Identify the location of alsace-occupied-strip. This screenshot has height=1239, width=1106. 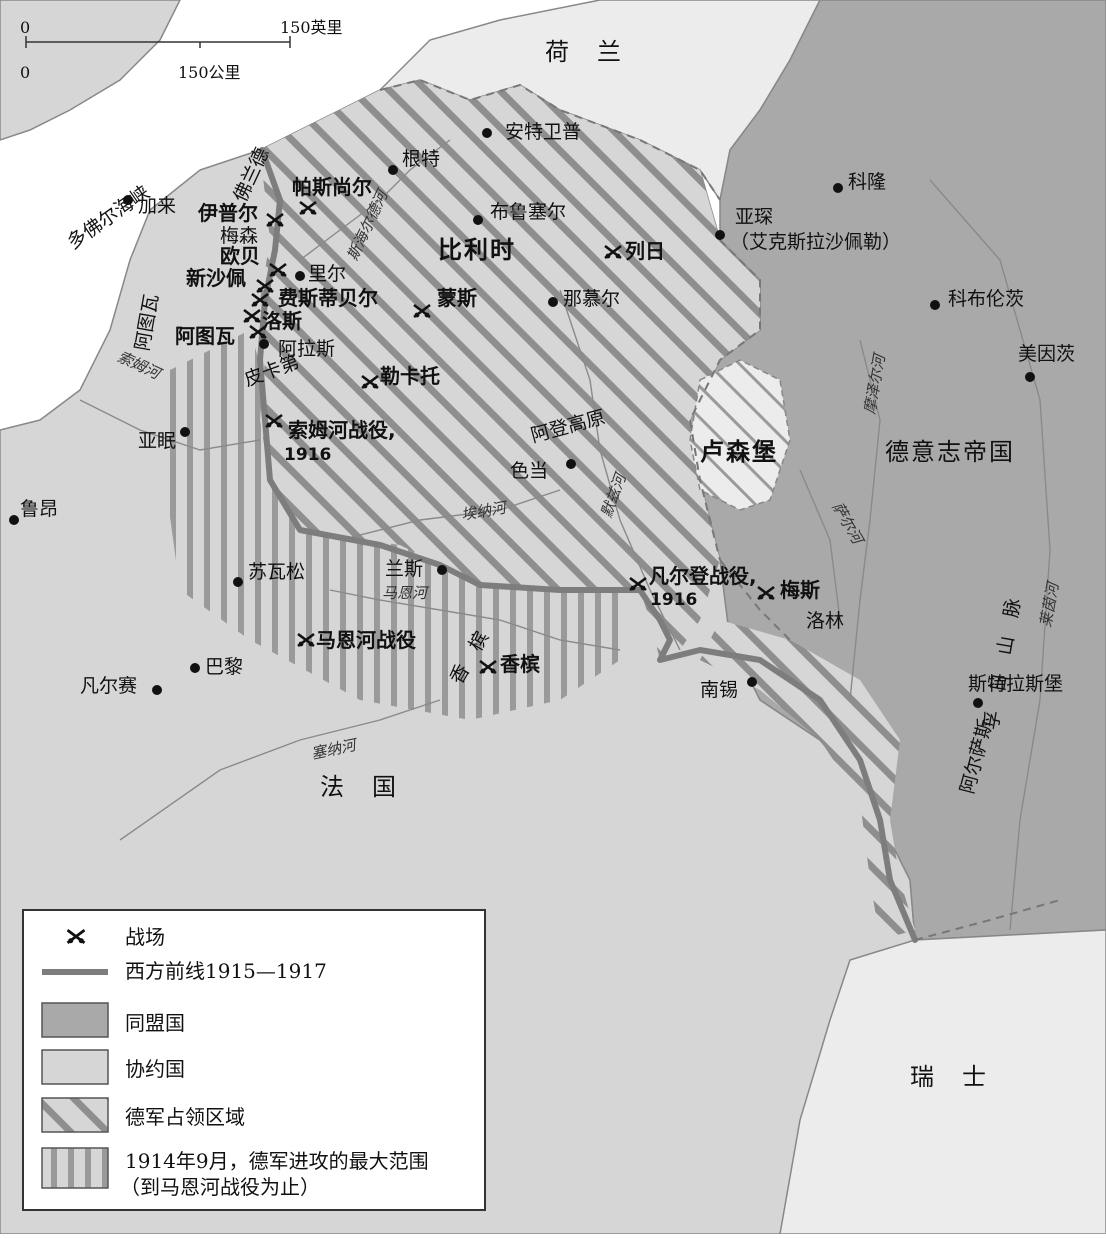
(807, 780).